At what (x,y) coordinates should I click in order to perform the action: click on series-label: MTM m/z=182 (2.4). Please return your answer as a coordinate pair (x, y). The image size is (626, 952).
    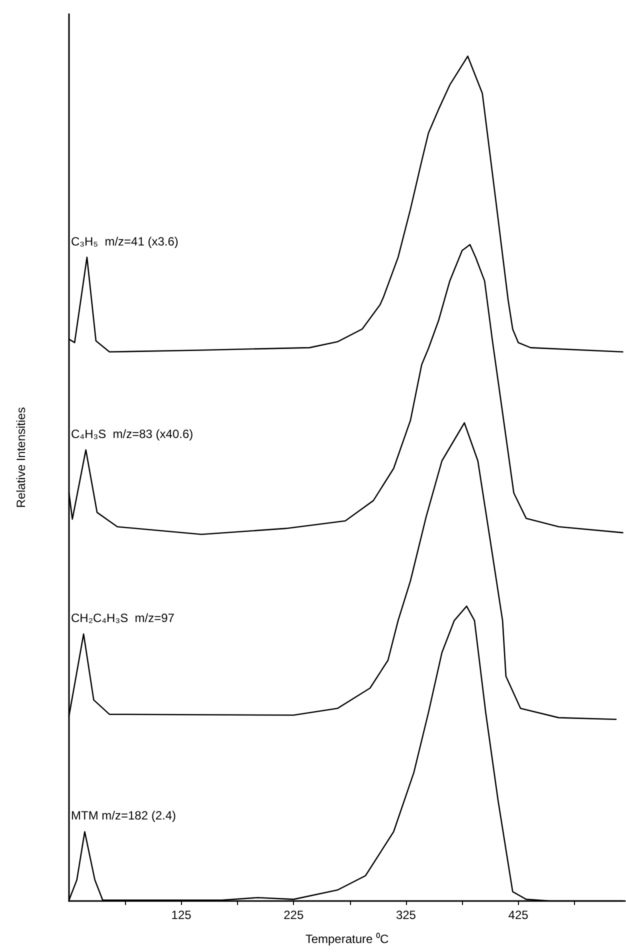
    Looking at the image, I should click on (123, 815).